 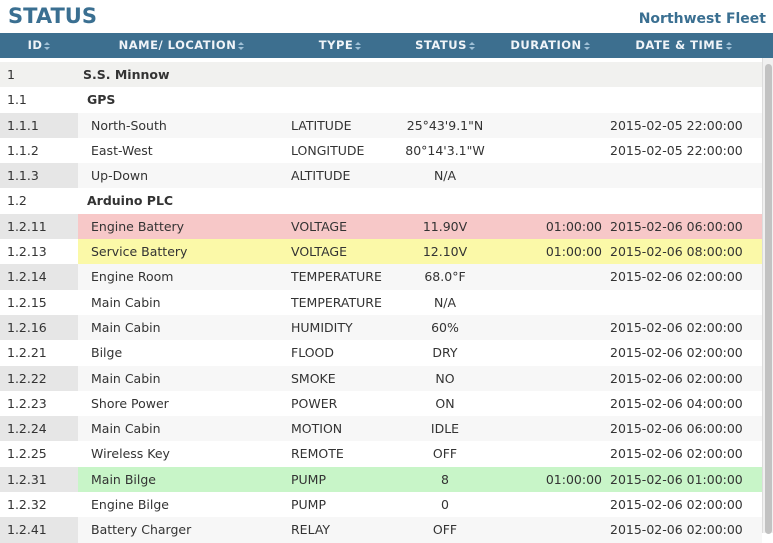 What do you see at coordinates (27, 353) in the screenshot?
I see `row-id: 1.2.21` at bounding box center [27, 353].